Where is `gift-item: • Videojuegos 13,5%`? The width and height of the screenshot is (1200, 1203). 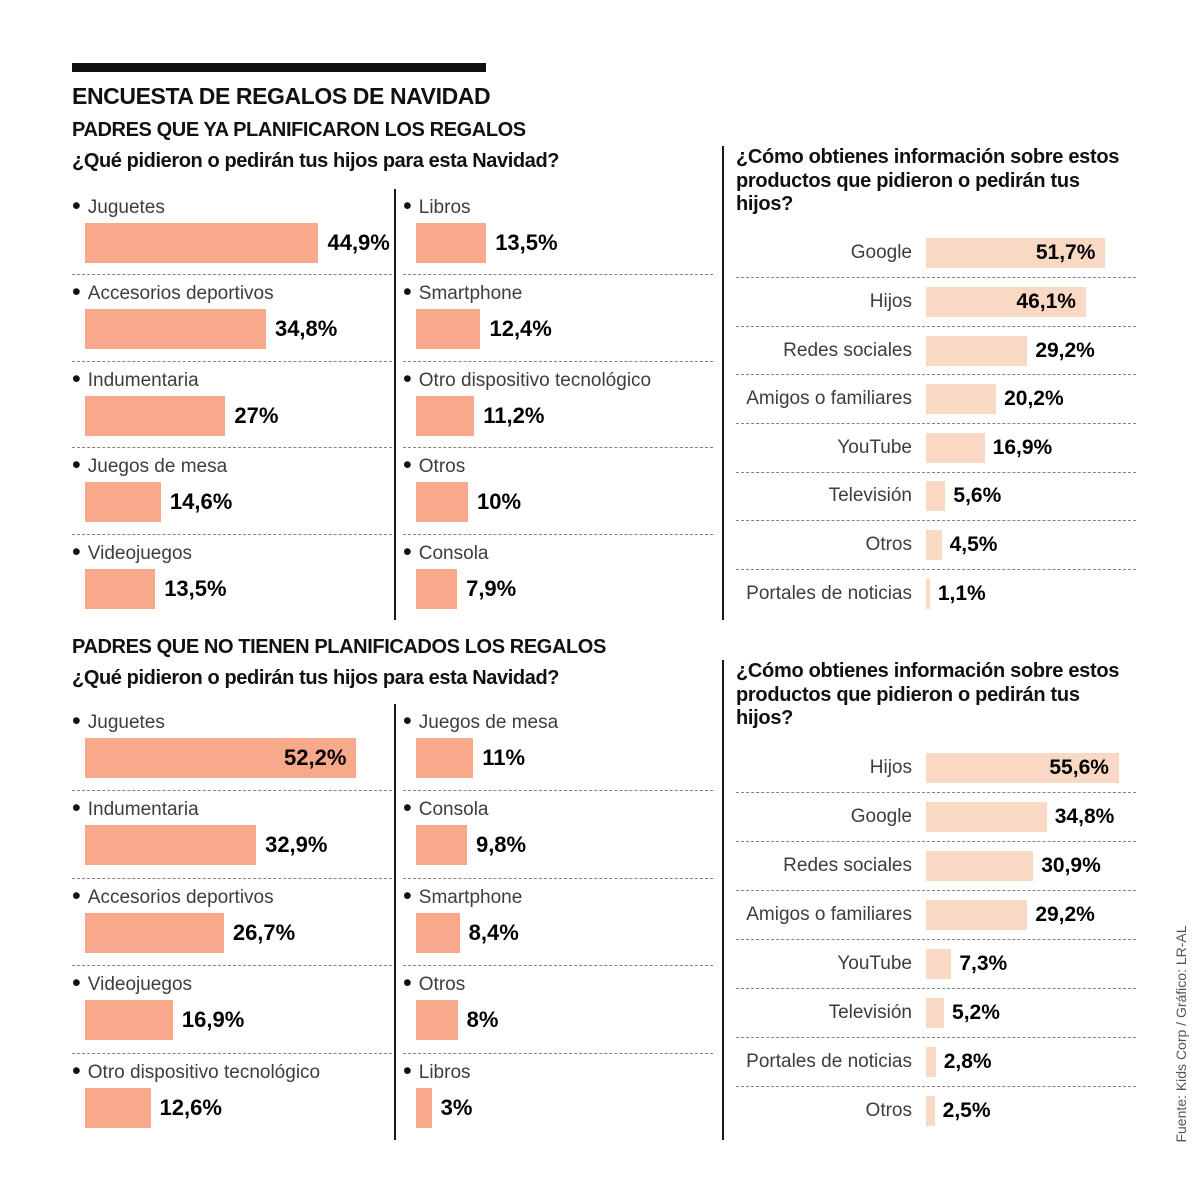 gift-item: • Videojuegos 13,5% is located at coordinates (232, 577).